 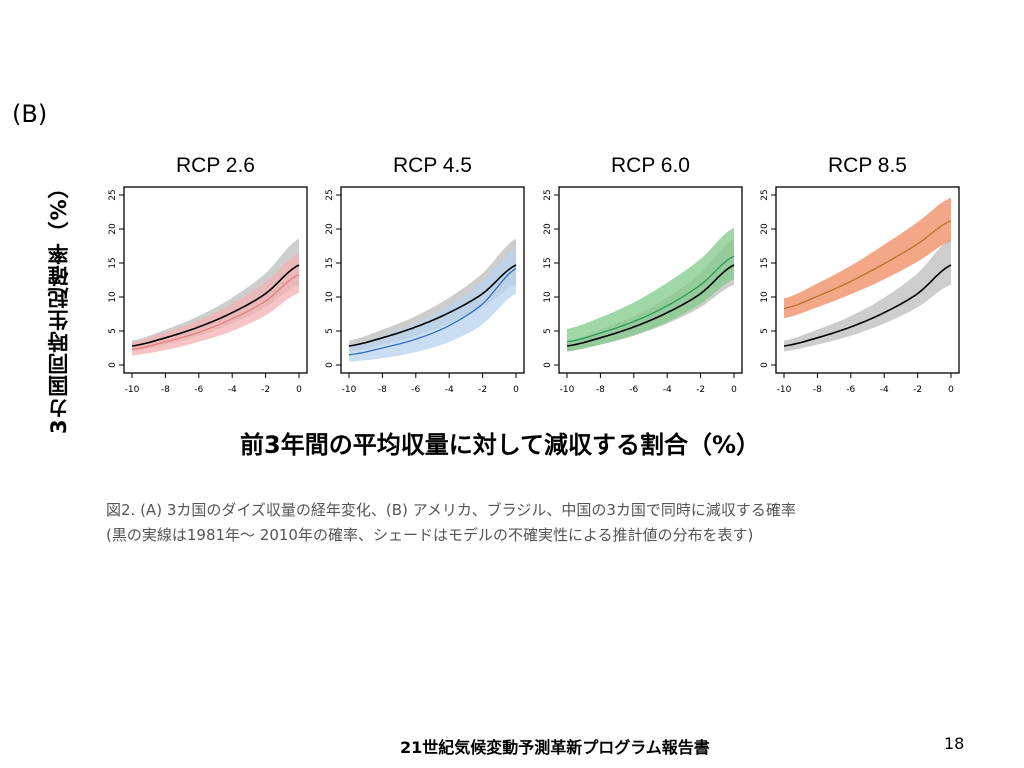 I want to click on chart-panel-2: RCP 4.5 0 5 10 15 20 25 -10 -8 -6 -4 -2 0, so click(x=425, y=274).